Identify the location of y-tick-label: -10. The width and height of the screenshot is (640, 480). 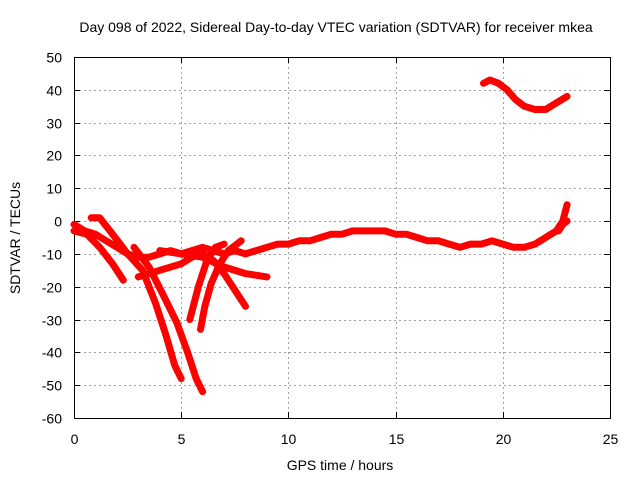
(52, 255).